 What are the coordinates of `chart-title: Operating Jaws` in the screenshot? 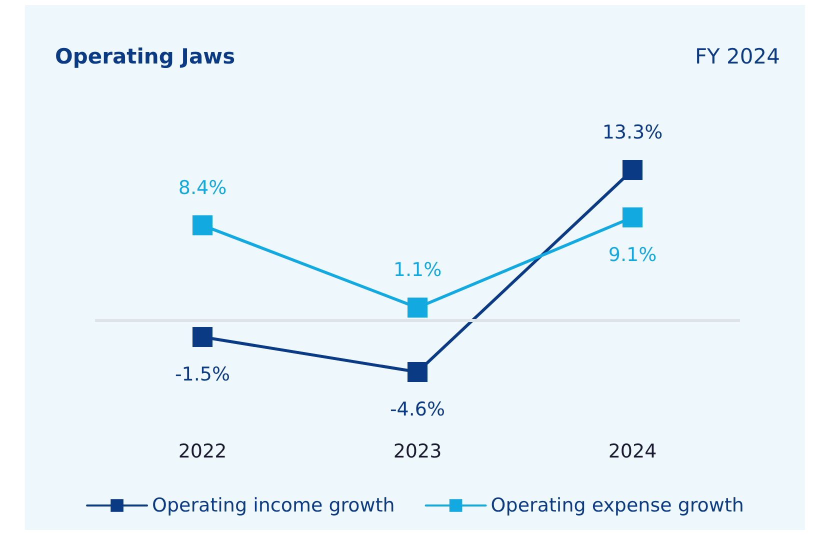 It's located at (145, 56).